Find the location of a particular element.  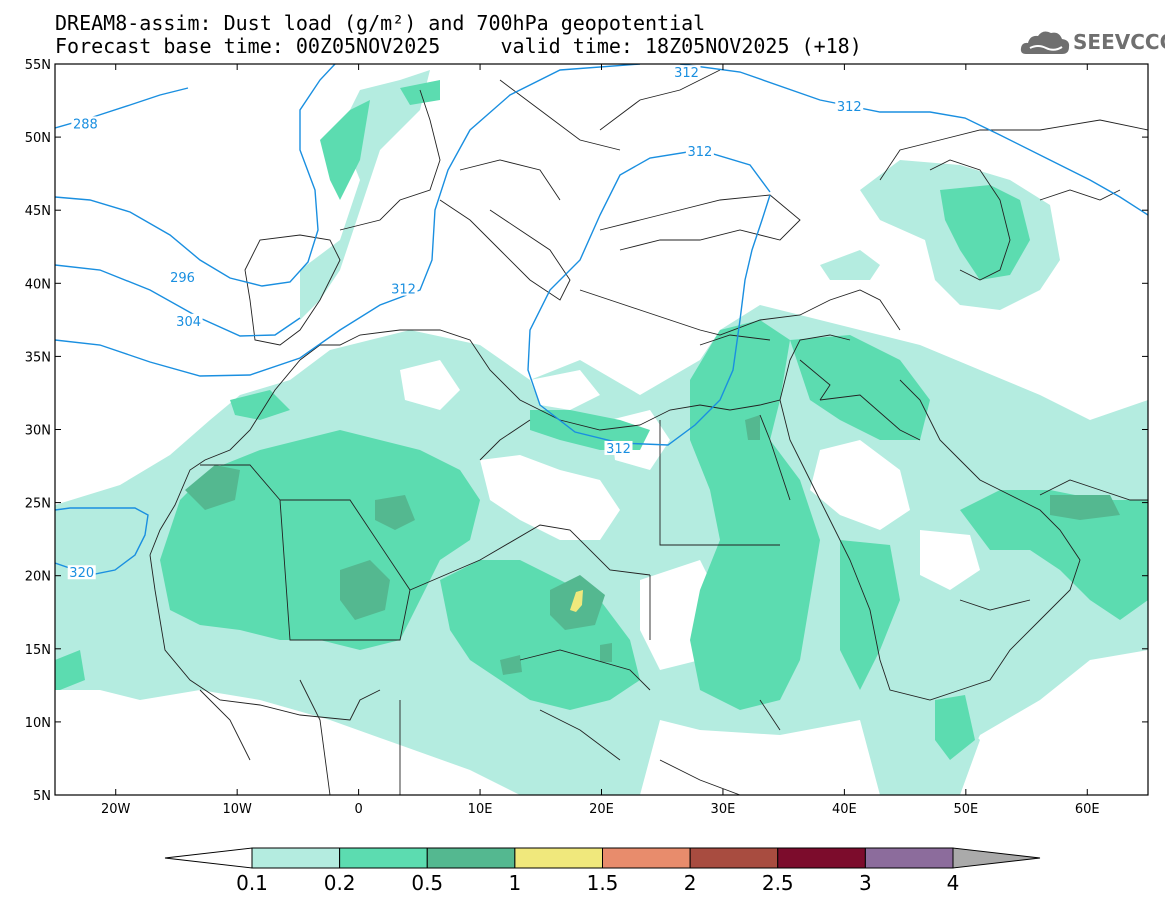

lon-tick-label: 60E is located at coordinates (1087, 809).